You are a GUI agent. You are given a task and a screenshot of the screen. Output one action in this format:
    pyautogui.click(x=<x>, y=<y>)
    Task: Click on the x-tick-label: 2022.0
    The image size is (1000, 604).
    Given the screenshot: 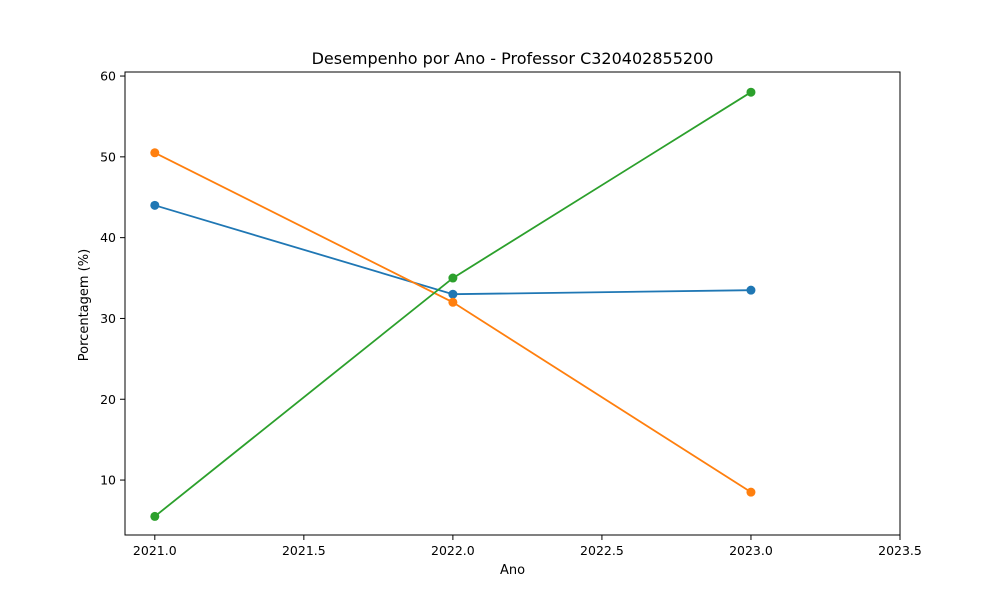 What is the action you would take?
    pyautogui.click(x=453, y=550)
    